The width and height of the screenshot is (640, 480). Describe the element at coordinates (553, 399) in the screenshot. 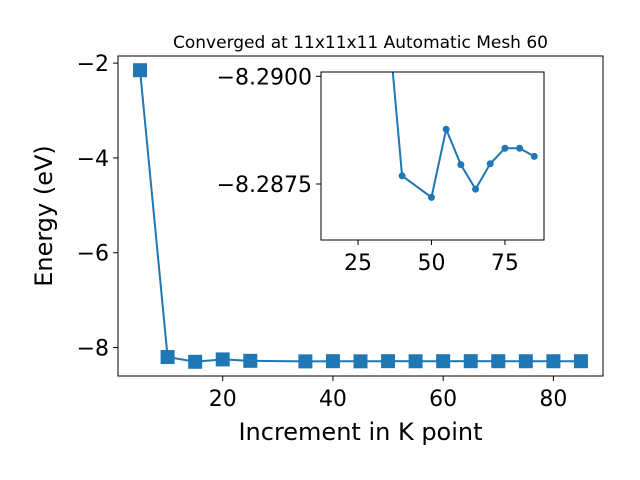

I see `x-tick-label: 80` at that location.